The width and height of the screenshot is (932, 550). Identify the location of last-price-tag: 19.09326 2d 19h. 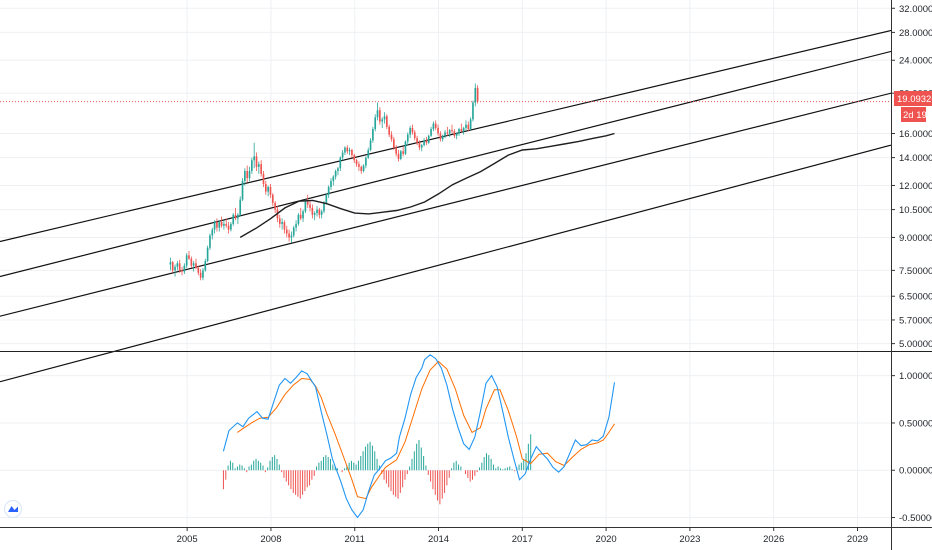
(913, 106).